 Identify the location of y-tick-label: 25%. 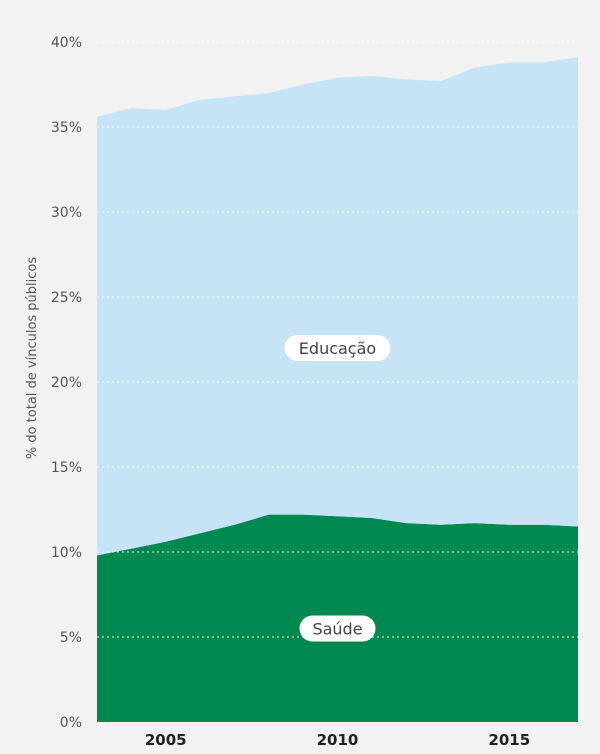
(66, 298).